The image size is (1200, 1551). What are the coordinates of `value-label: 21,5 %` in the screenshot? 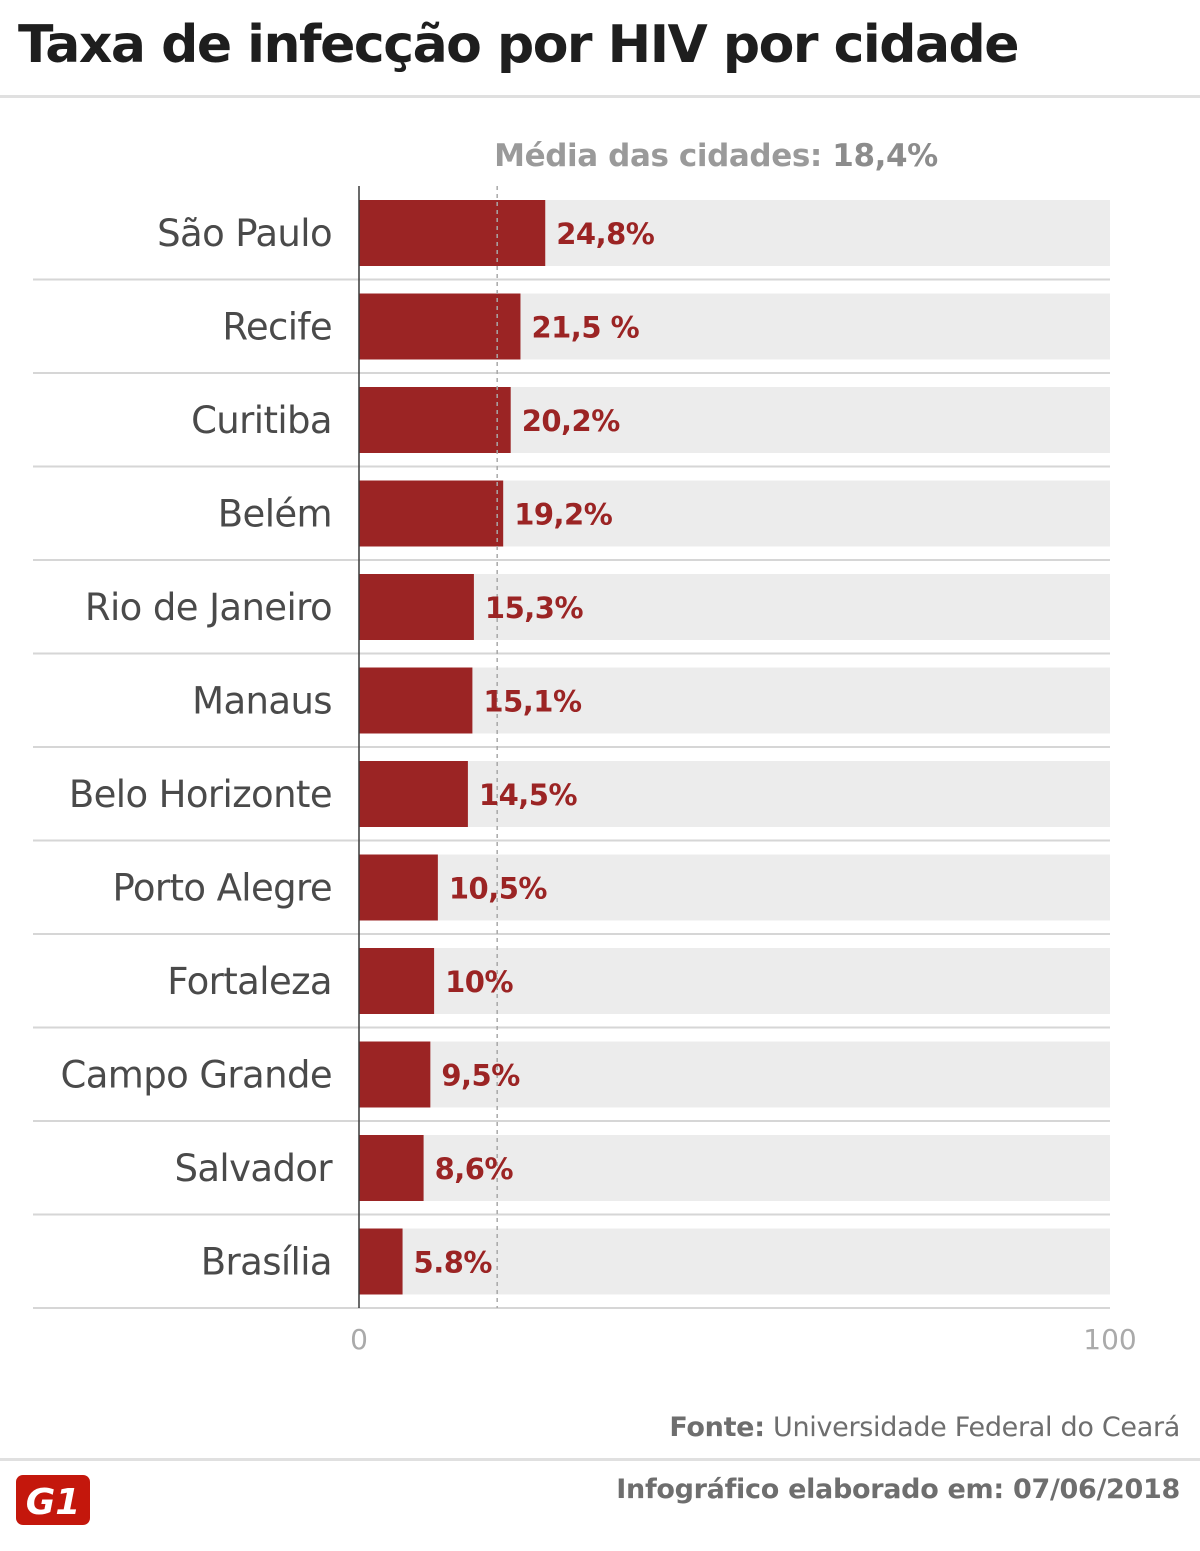 It's located at (585, 328).